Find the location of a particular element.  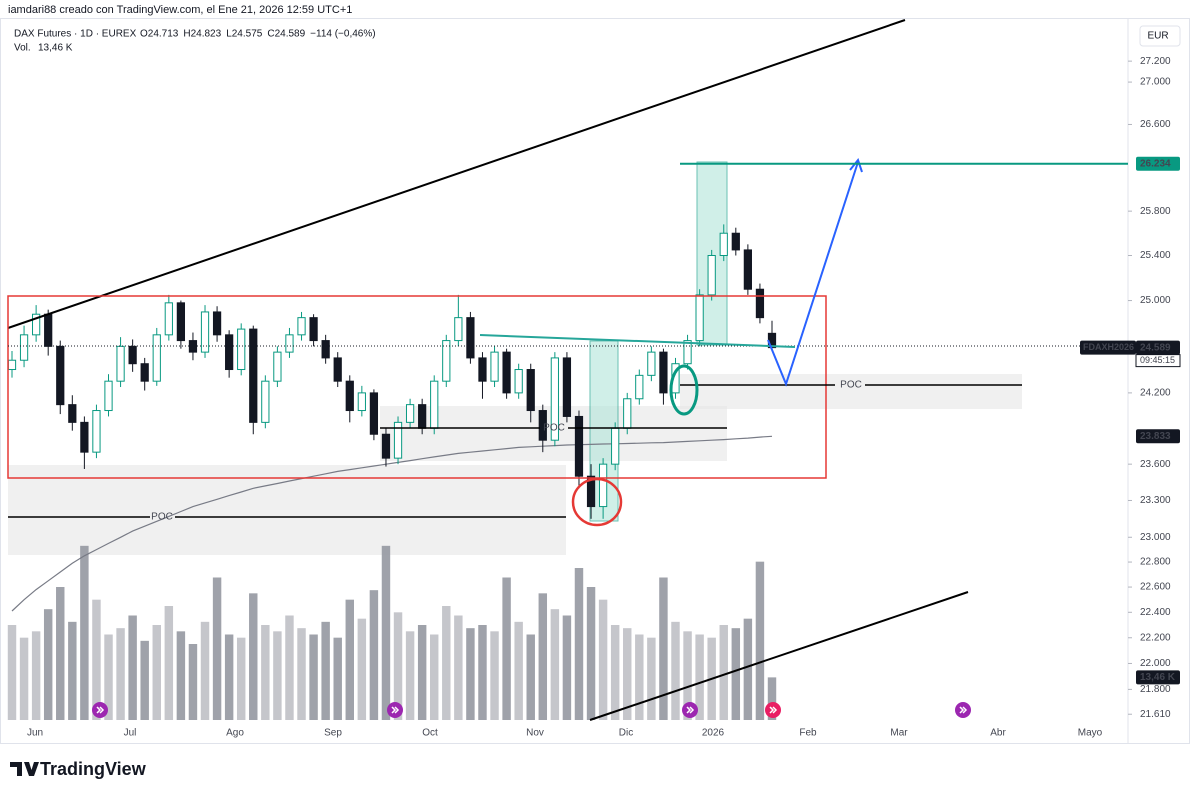

volume-tag is located at coordinates (1158, 677).